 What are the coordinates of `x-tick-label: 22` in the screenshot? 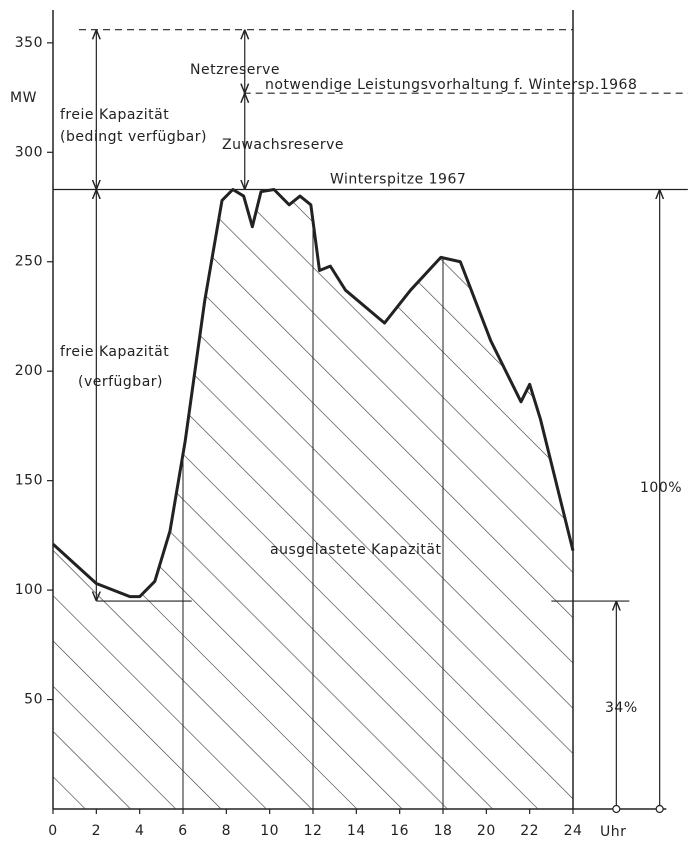 It's located at (529, 831).